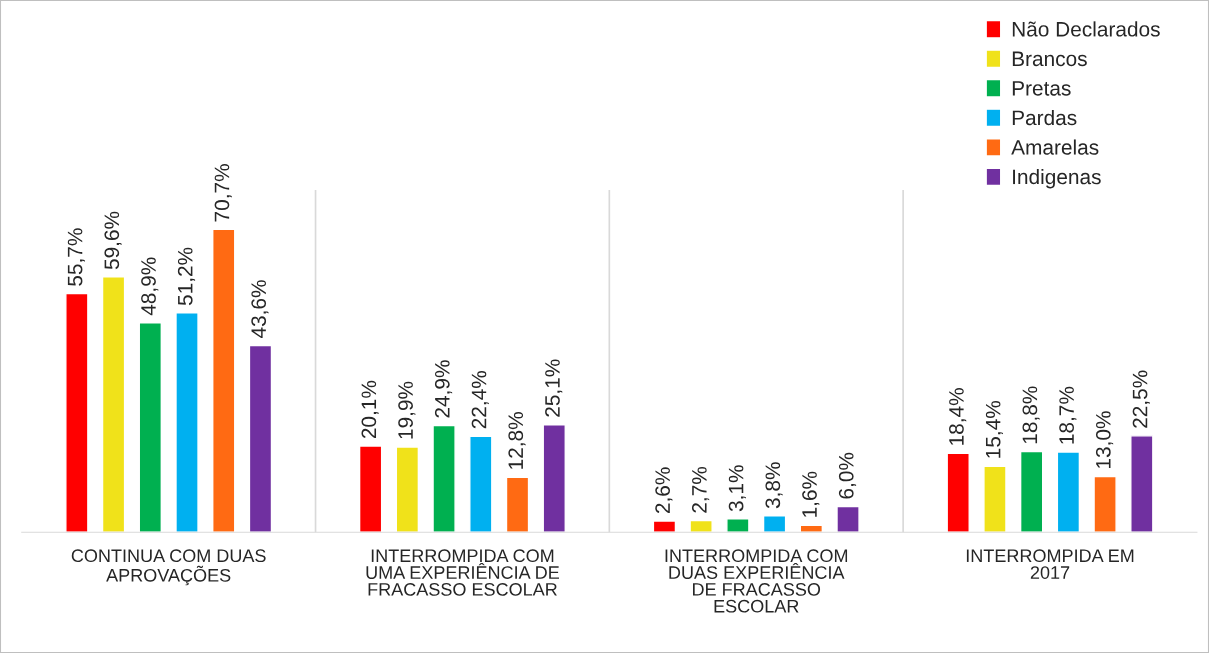  What do you see at coordinates (1068, 415) in the screenshot?
I see `data-label: 18,7%` at bounding box center [1068, 415].